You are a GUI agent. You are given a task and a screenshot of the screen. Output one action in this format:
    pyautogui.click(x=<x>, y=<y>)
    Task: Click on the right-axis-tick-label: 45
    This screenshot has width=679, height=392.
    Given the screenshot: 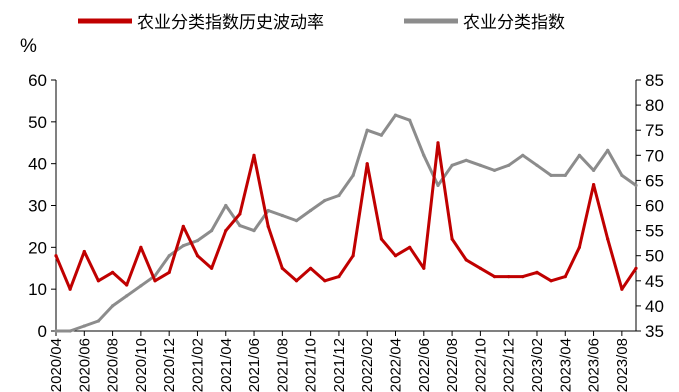 What is the action you would take?
    pyautogui.click(x=654, y=281)
    